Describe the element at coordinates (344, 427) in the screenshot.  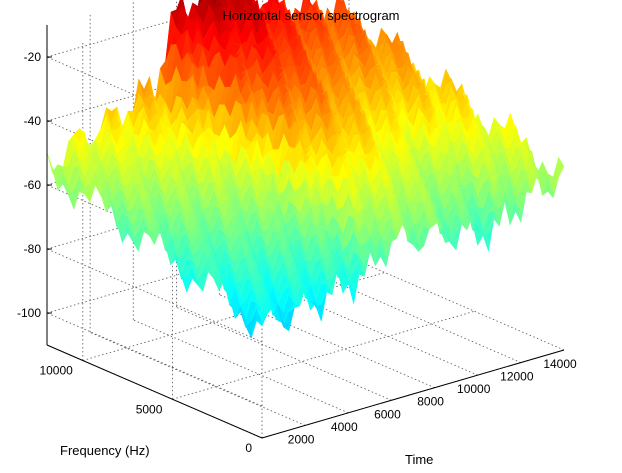
I see `time-tick-label: 4000` at that location.